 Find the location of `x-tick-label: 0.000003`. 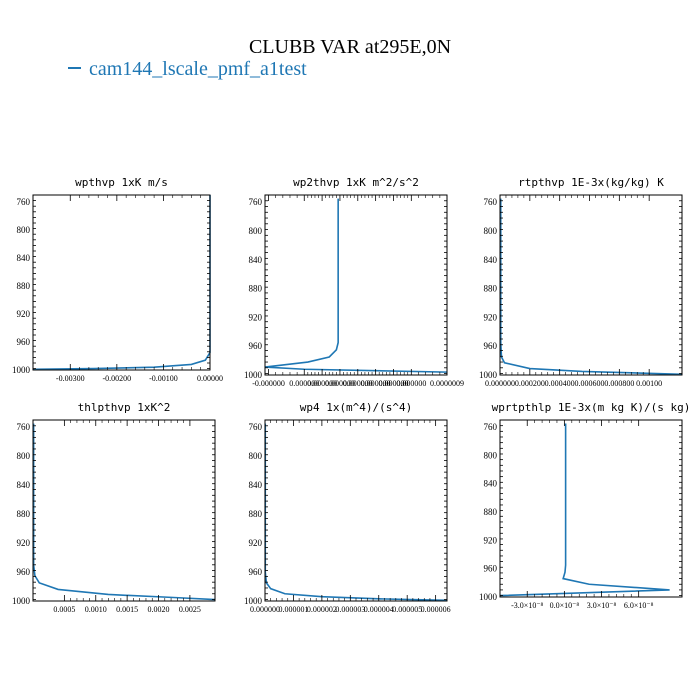

x-tick-label: 0.000003 is located at coordinates (350, 609).